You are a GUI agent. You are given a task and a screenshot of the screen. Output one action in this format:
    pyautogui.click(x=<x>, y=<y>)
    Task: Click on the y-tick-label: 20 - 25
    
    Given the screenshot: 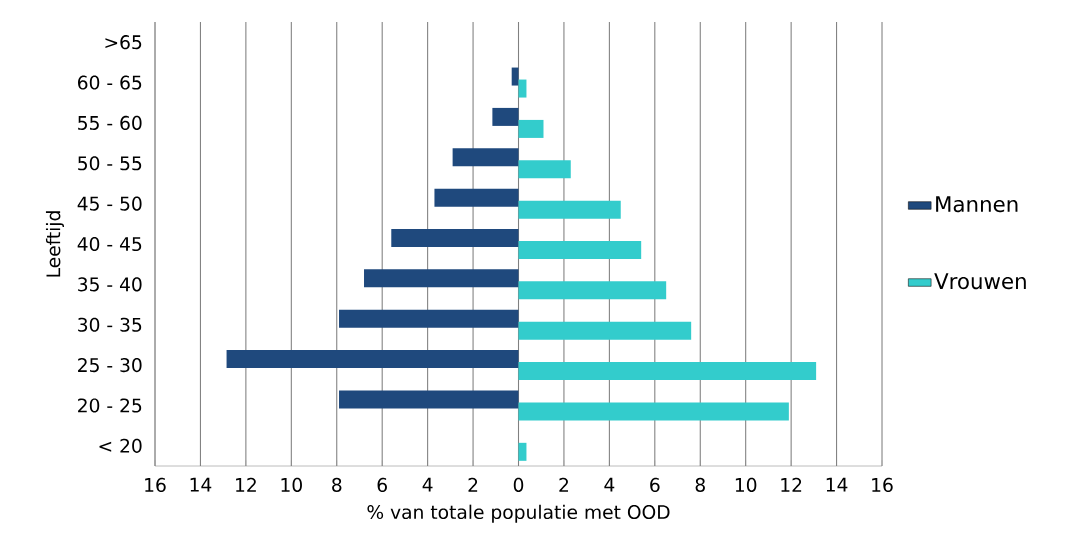 What is the action you would take?
    pyautogui.click(x=110, y=405)
    